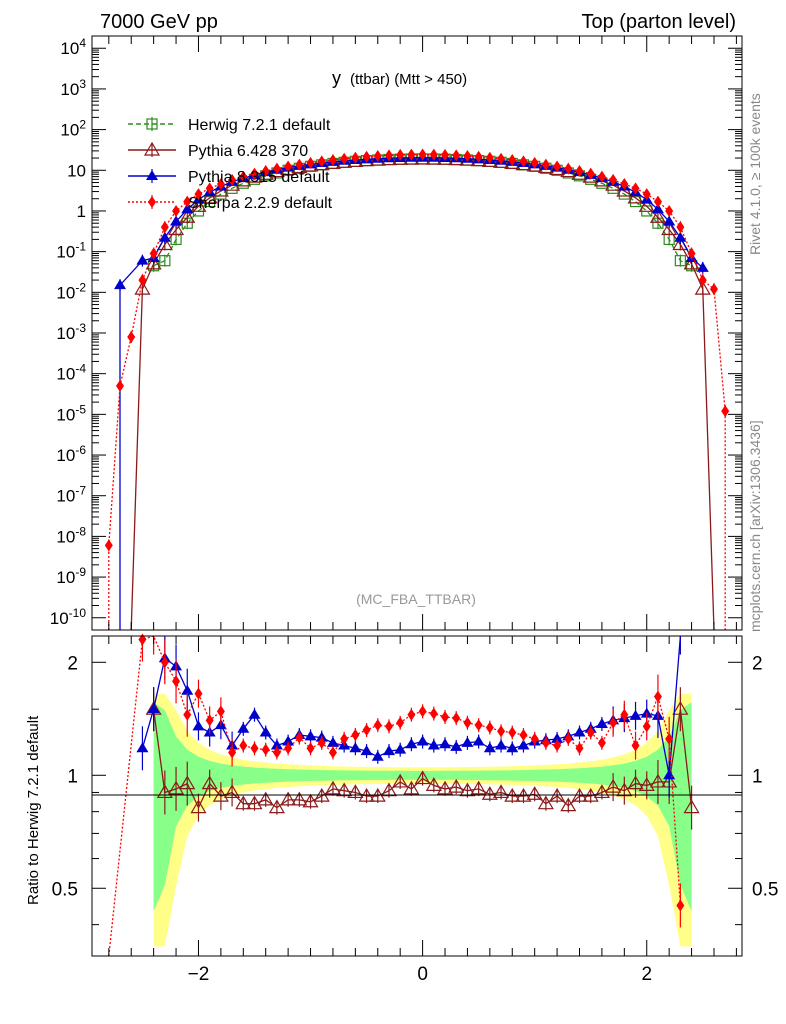  What do you see at coordinates (159, 22) in the screenshot?
I see `header-left: 7000 GeV pp` at bounding box center [159, 22].